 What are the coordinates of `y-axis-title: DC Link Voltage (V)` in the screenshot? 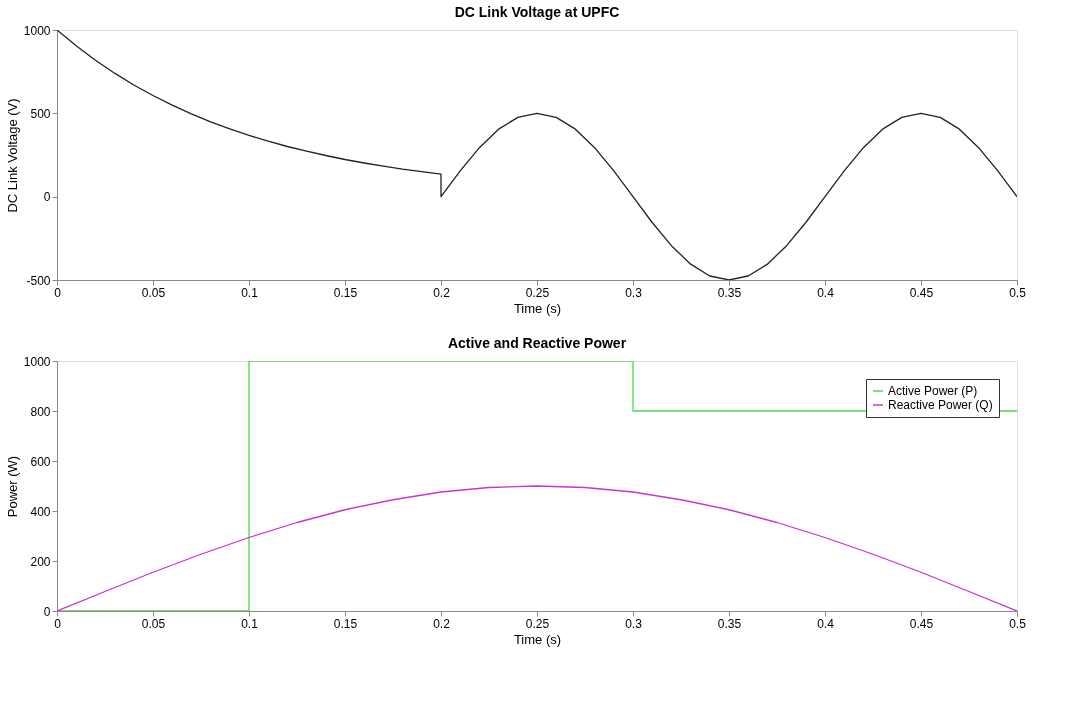 It's located at (12, 155).